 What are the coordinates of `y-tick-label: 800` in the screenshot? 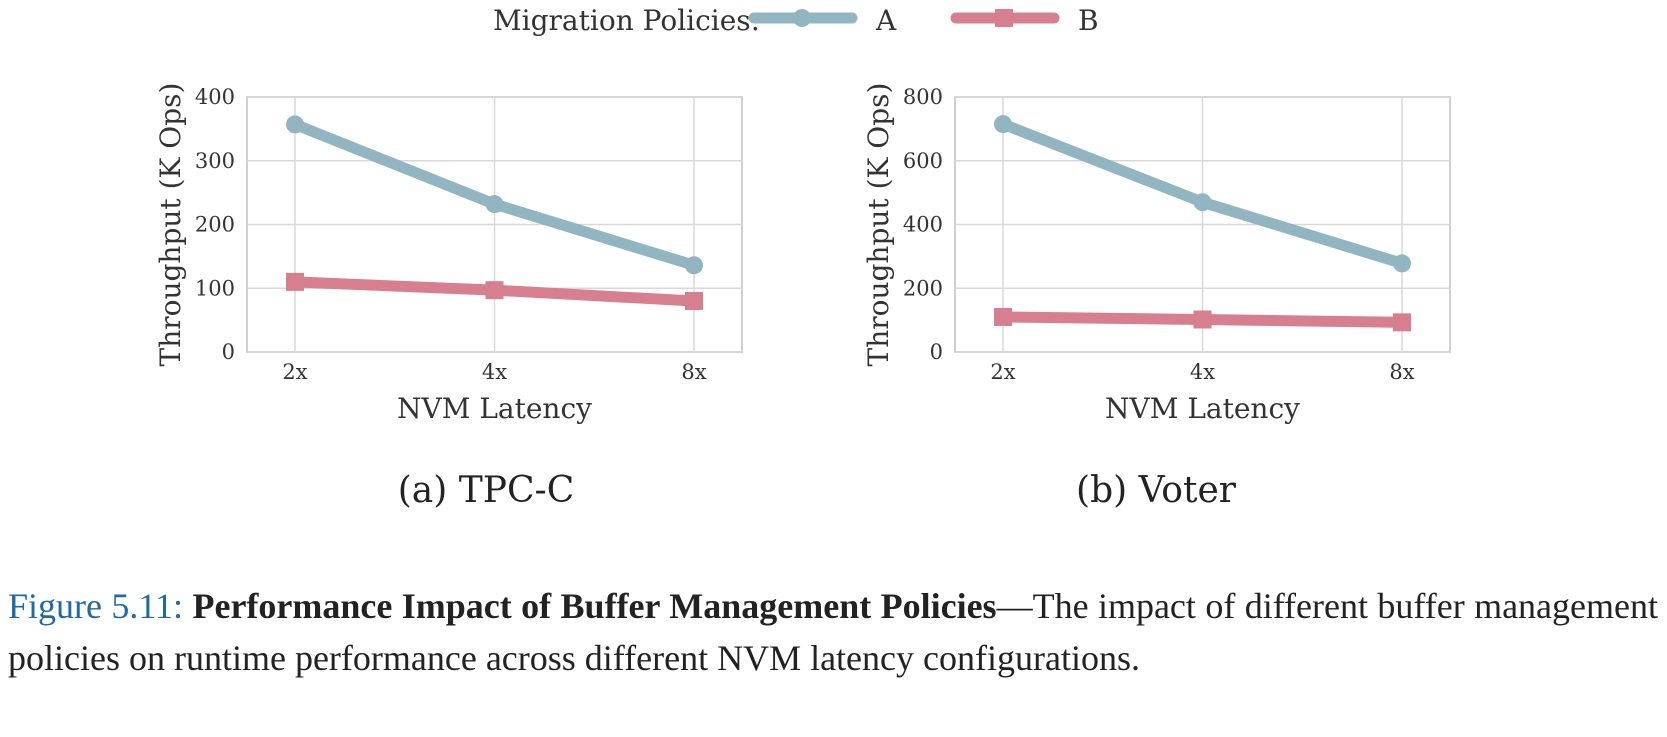 It's located at (923, 97).